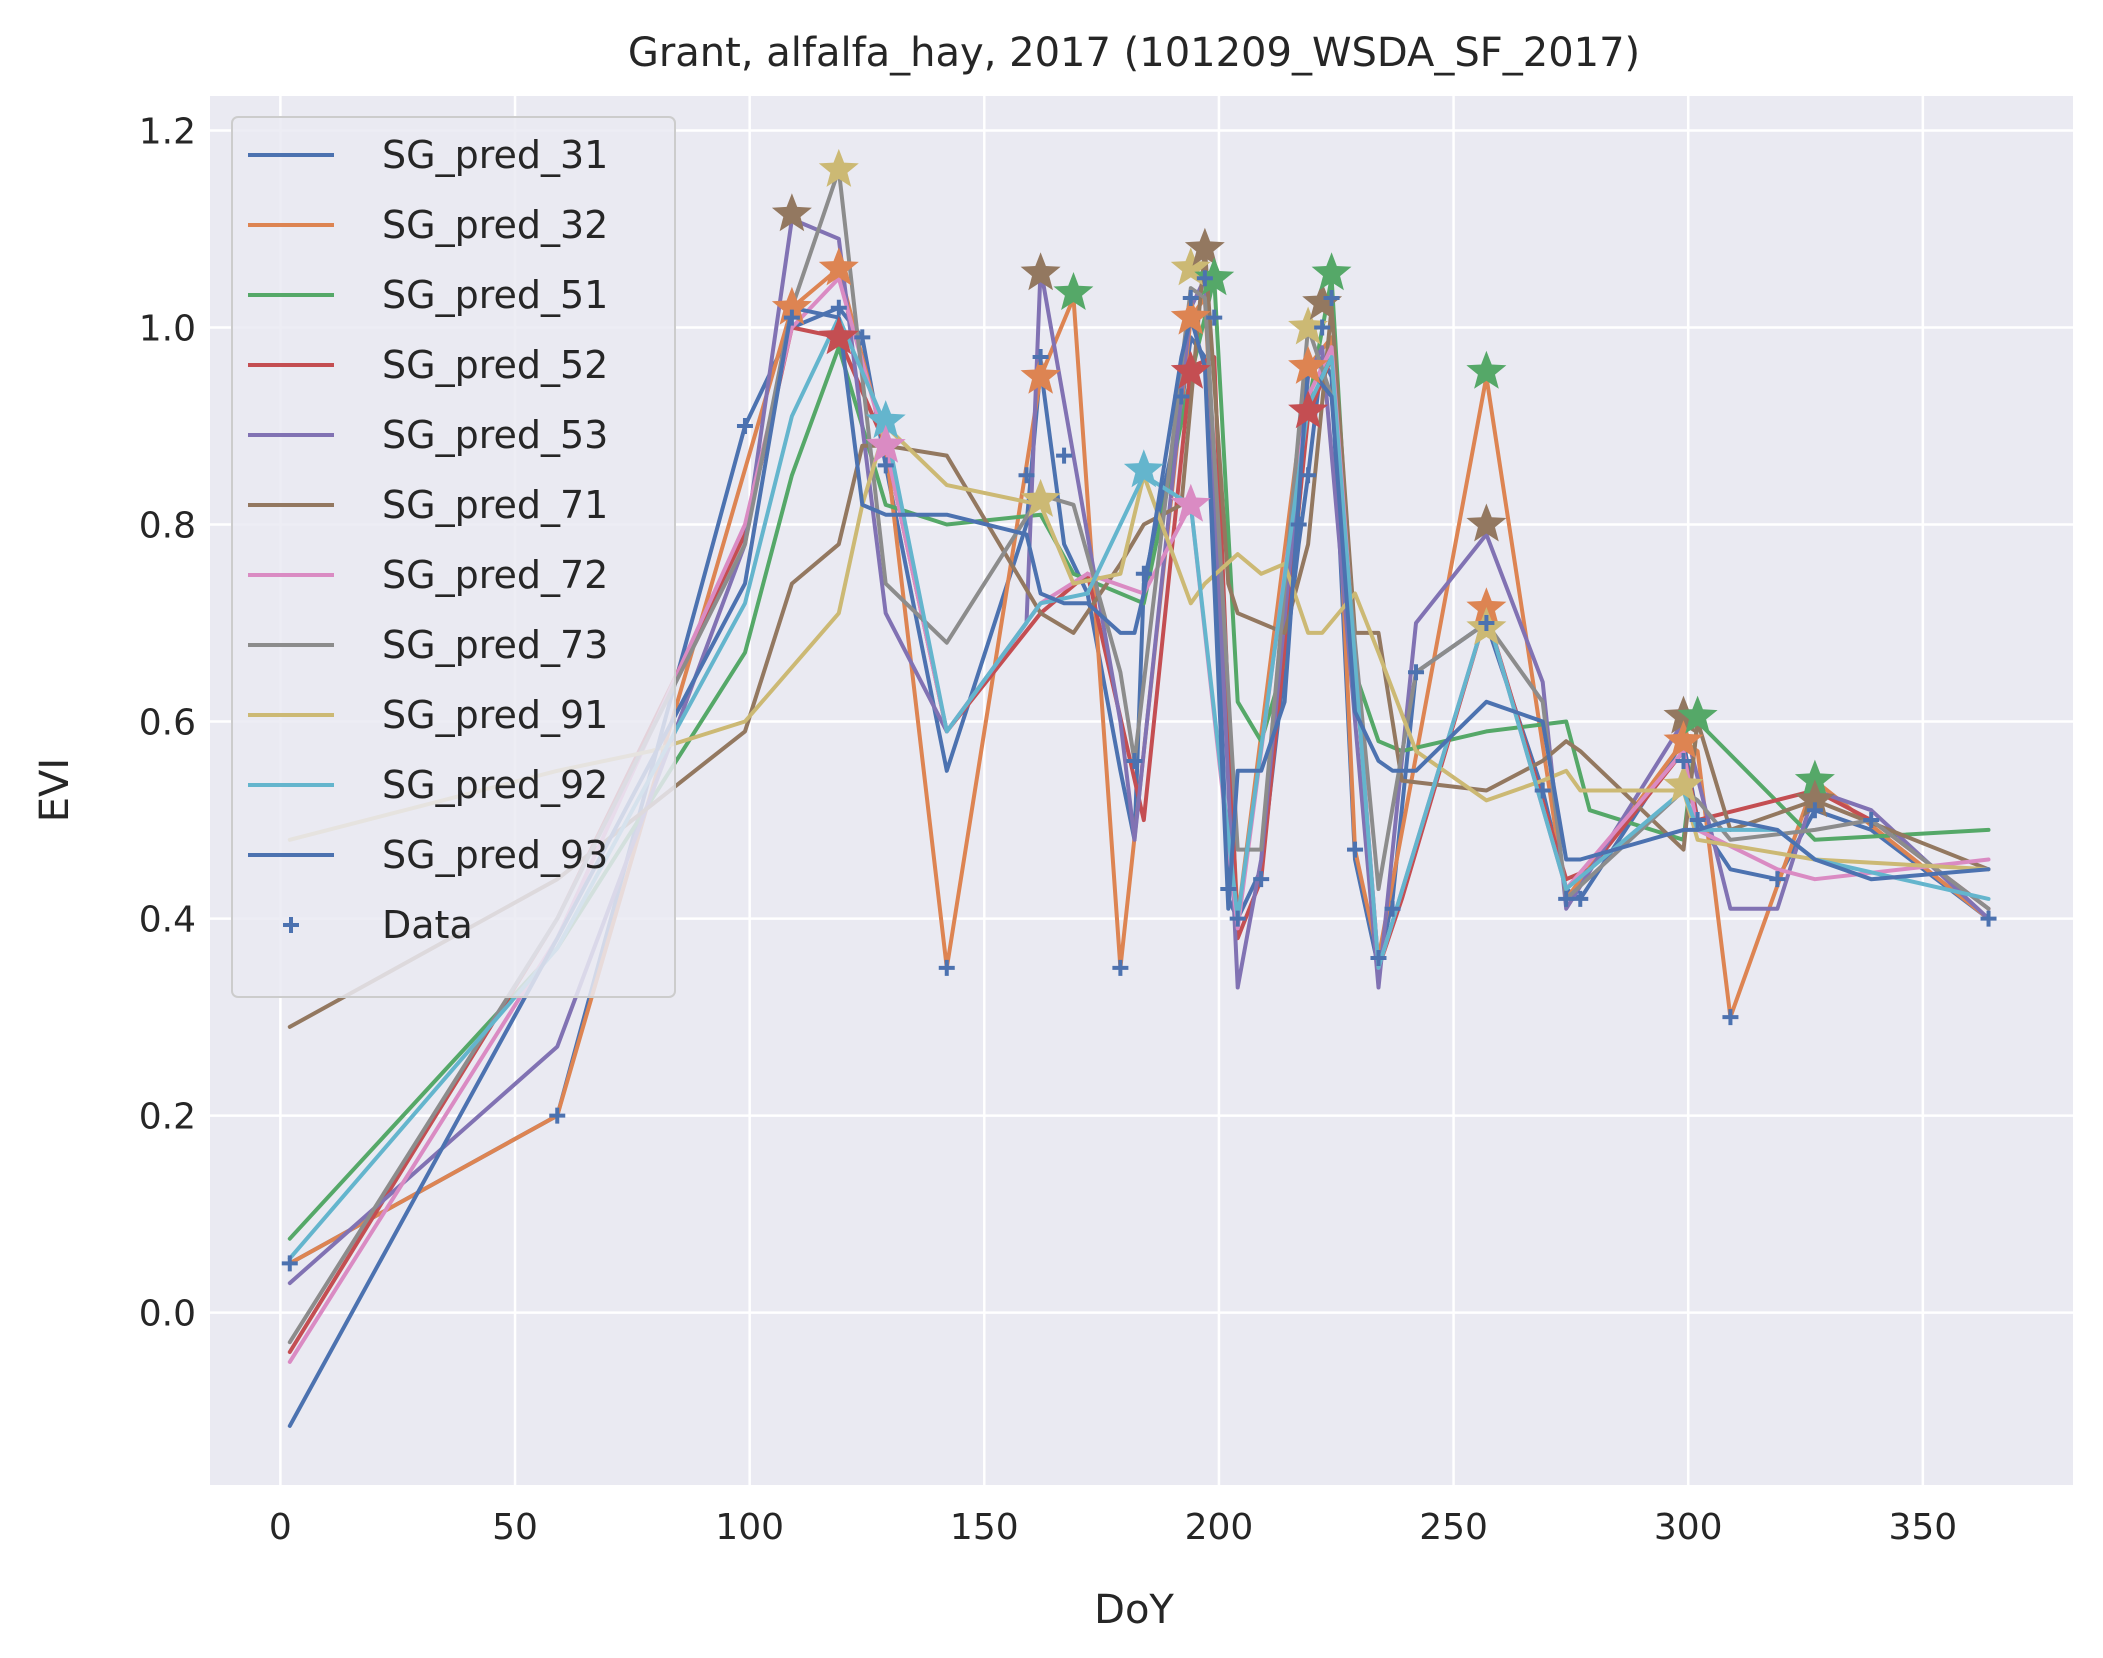 The image size is (2103, 1658). What do you see at coordinates (495, 155) in the screenshot?
I see `legend-label: SG_pred_31` at bounding box center [495, 155].